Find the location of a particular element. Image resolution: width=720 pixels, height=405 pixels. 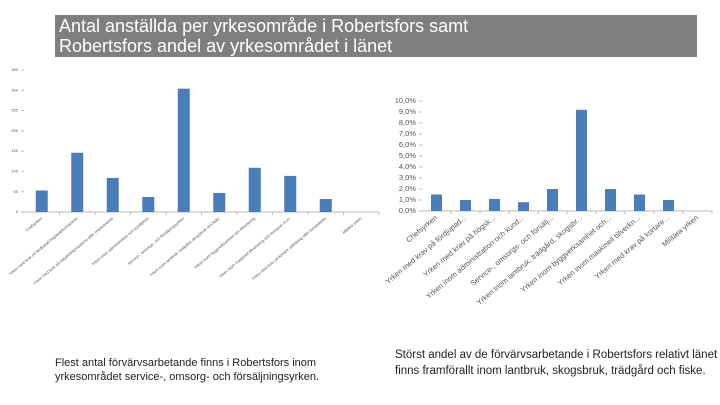

y-tick-label: 2,0% is located at coordinates (407, 188).